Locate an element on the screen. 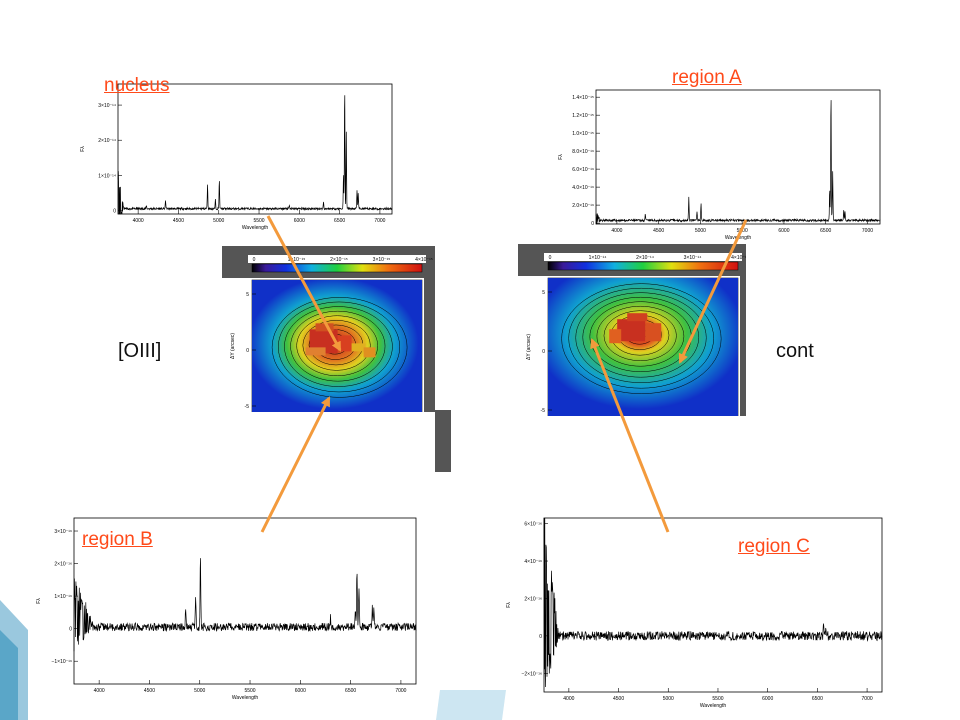 This screenshot has width=960, height=720. y-tick-label: 1×10⁻¹⁶ is located at coordinates (63, 597).